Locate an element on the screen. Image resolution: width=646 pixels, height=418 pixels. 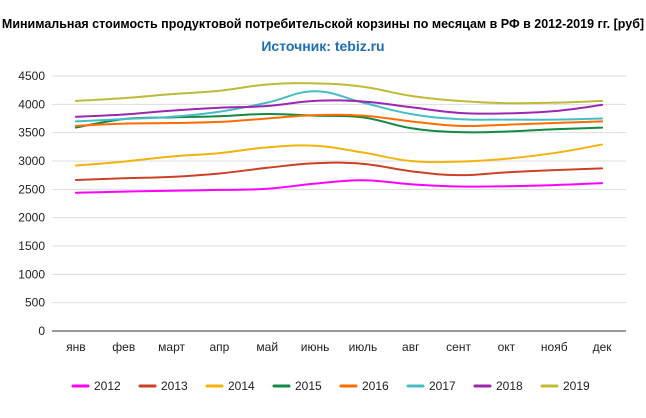
y-tick-label: 1000 is located at coordinates (31, 274).